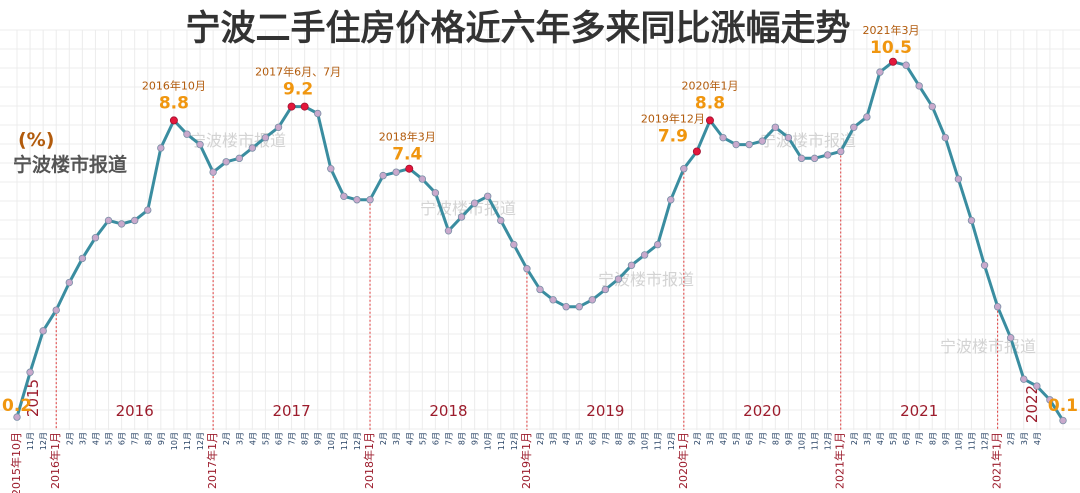 The height and width of the screenshot is (493, 1080). Describe the element at coordinates (55, 460) in the screenshot. I see `x-tick-label: 2016年1月` at that location.